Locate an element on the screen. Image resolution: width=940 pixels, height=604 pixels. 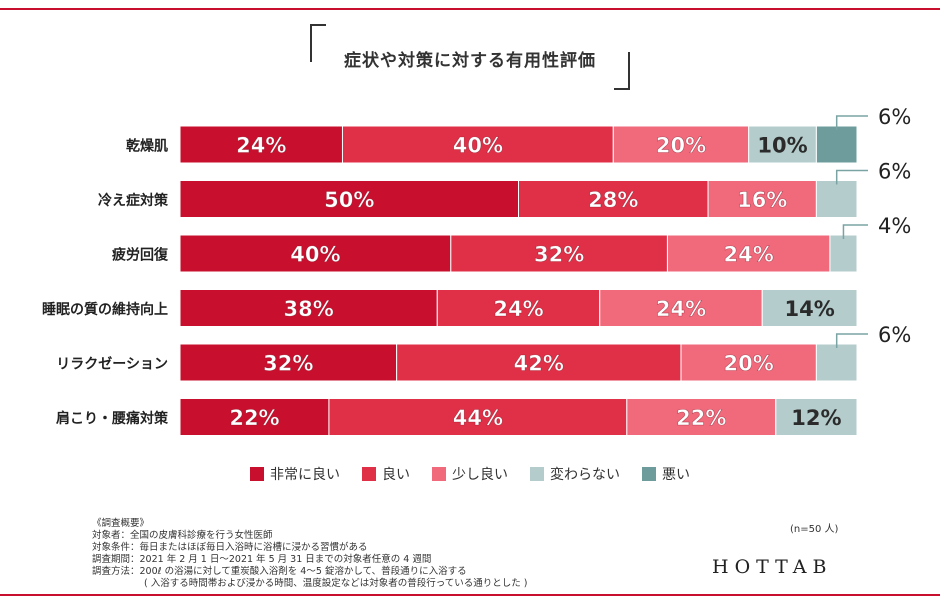
value-label: 50% is located at coordinates (349, 200).